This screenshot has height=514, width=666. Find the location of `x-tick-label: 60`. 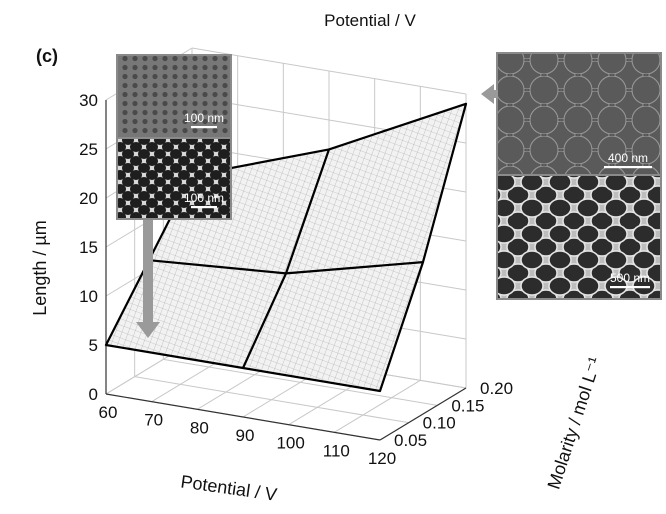

x-tick-label: 60 is located at coordinates (108, 412).